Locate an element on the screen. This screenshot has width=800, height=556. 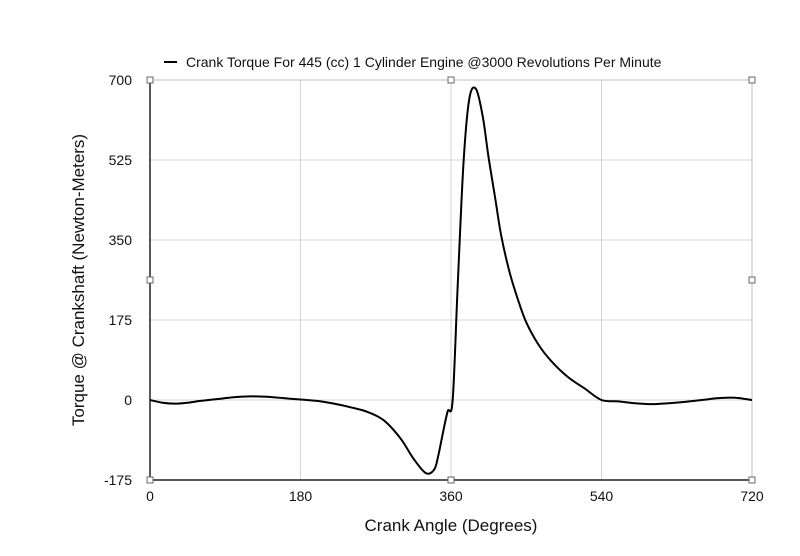
x-tick-label: 540 is located at coordinates (602, 496).